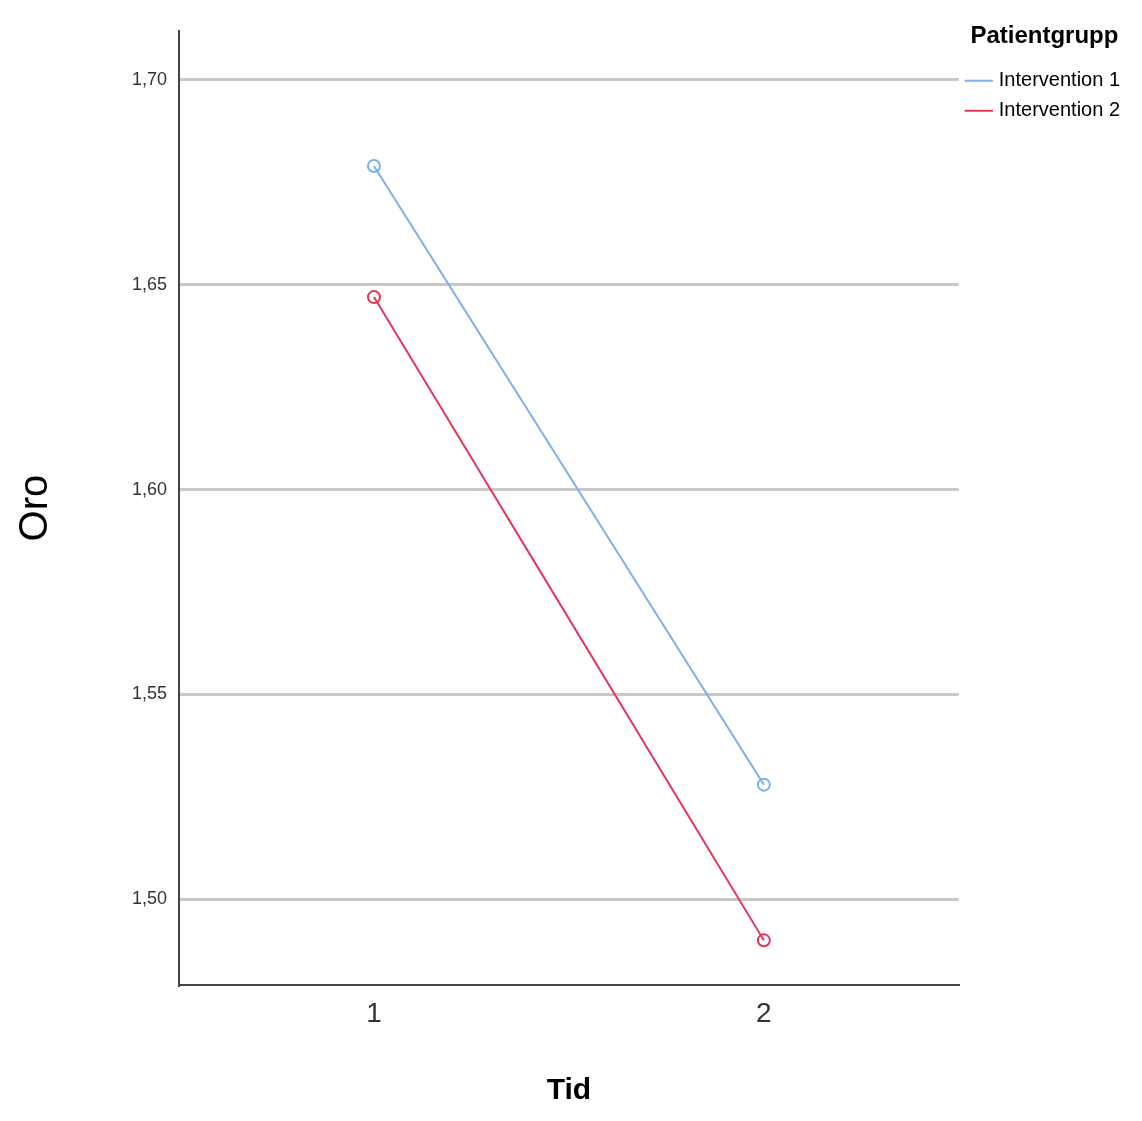  What do you see at coordinates (149, 898) in the screenshot?
I see `y-tick-label: 1,50` at bounding box center [149, 898].